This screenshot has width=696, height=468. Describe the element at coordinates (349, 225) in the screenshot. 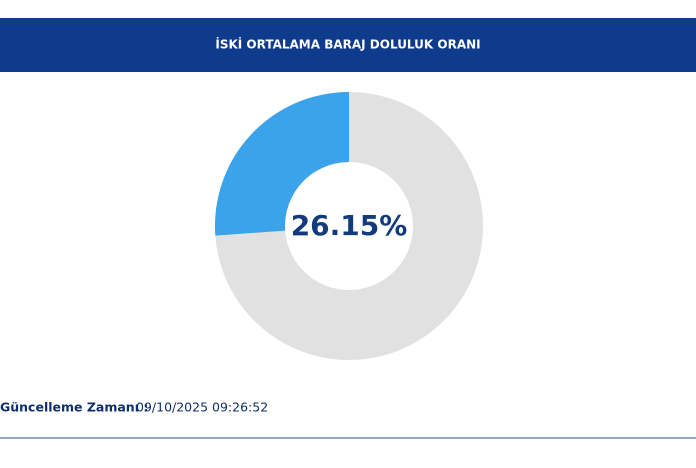

I see `center-value: 26.15%` at that location.